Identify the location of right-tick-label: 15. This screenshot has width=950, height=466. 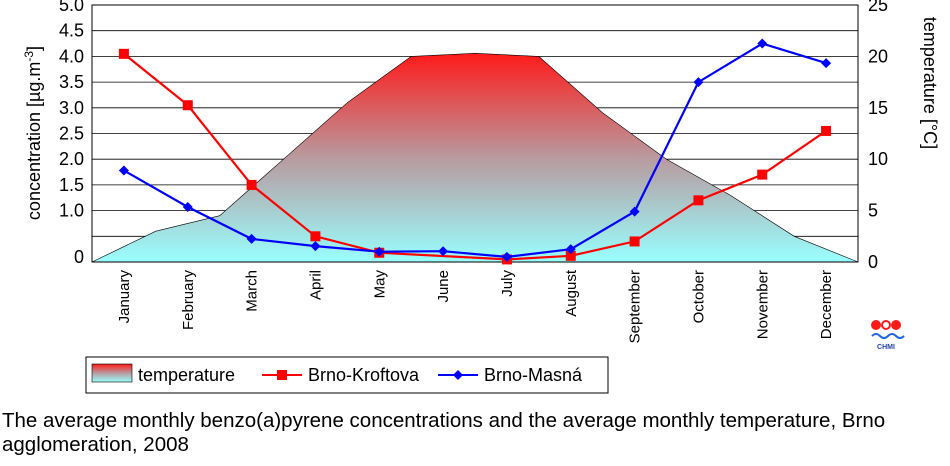
(878, 108).